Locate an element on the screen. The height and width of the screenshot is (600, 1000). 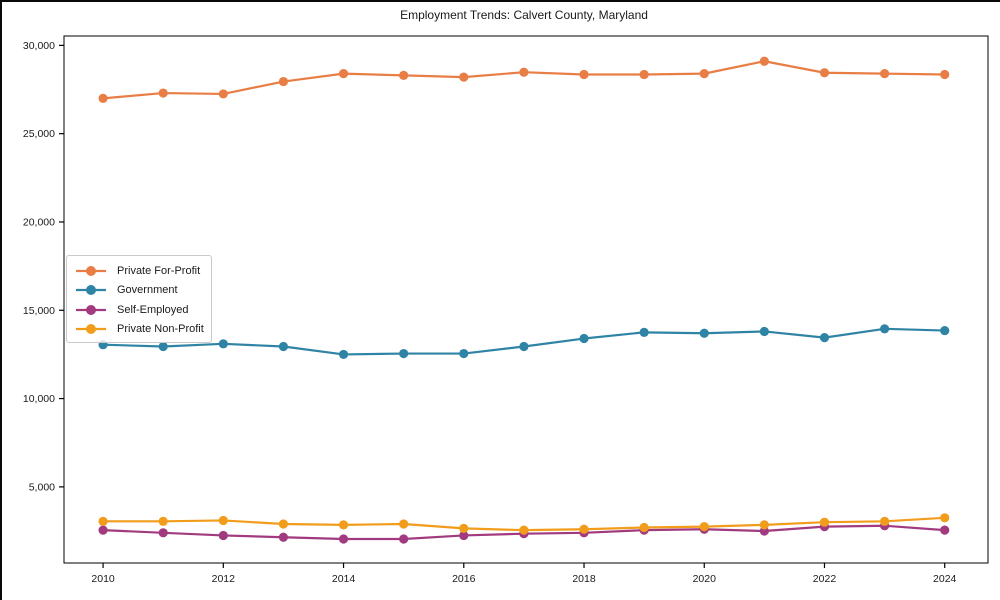
legend-item-self-employed: Self-Employed is located at coordinates (139, 310).